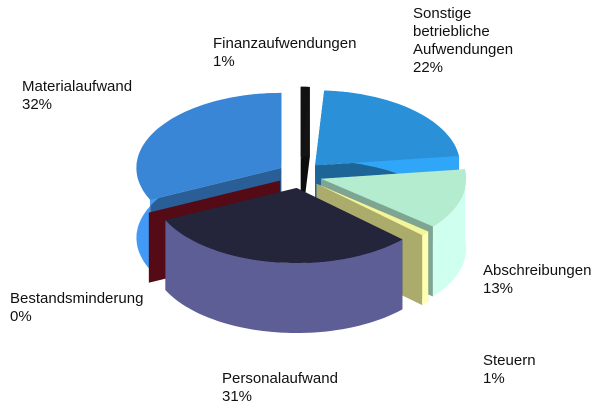  What do you see at coordinates (509, 360) in the screenshot?
I see `category-name: Steuern` at bounding box center [509, 360].